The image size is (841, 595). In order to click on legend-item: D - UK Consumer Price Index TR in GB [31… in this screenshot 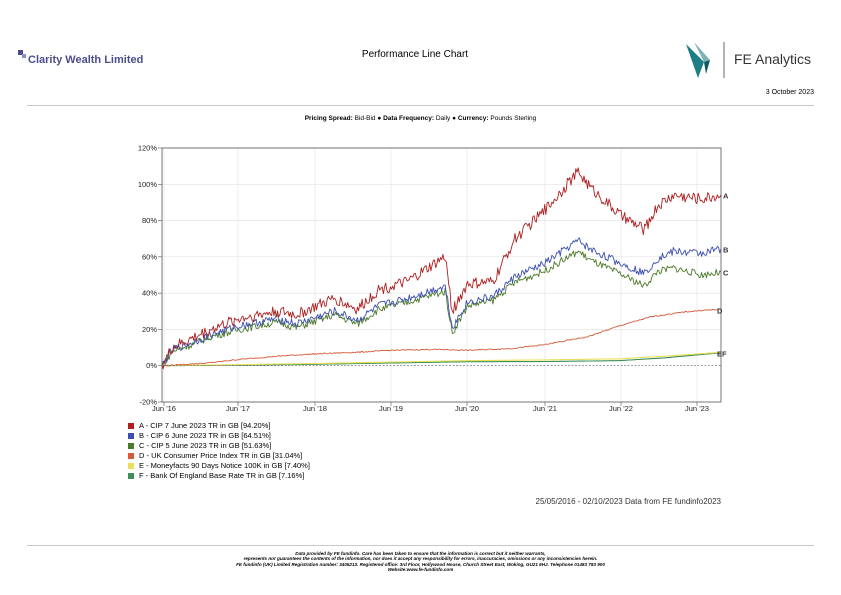, I will do `click(219, 456)`.